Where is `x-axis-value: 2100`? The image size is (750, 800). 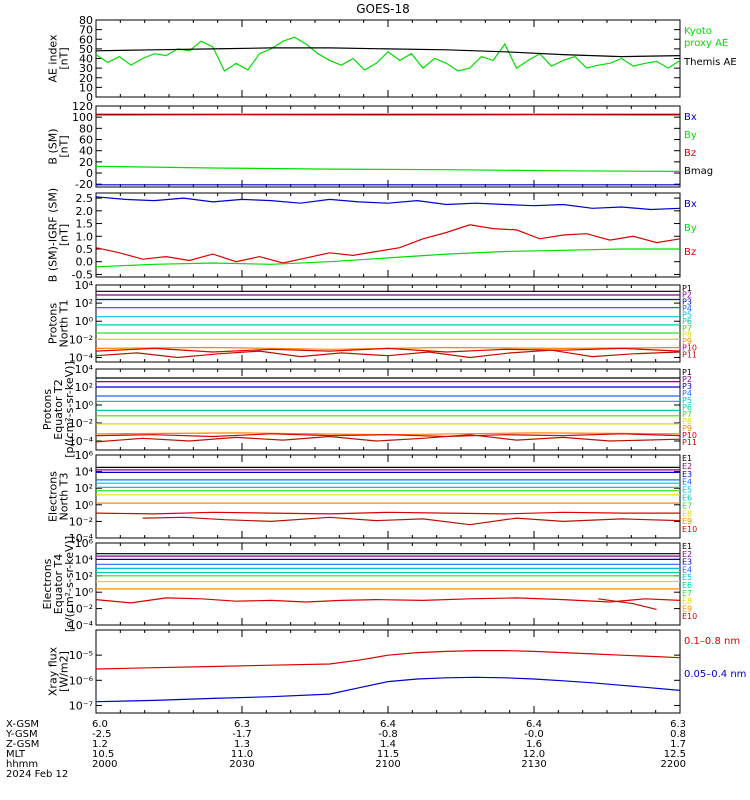
x-axis-value: 2100 is located at coordinates (387, 764).